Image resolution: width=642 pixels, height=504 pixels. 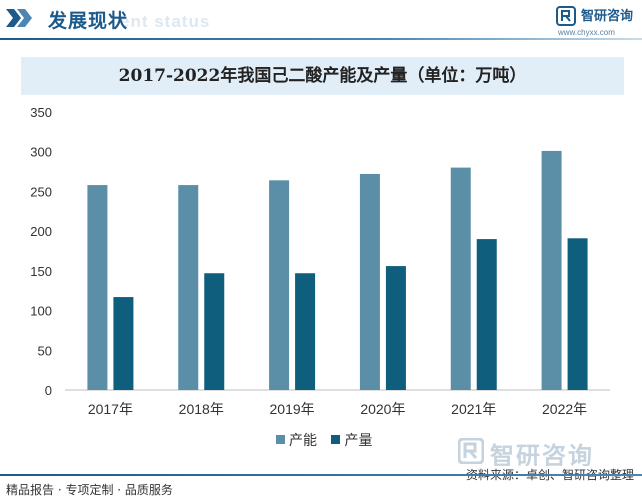 I want to click on y-tick-label: 100, so click(x=41, y=311).